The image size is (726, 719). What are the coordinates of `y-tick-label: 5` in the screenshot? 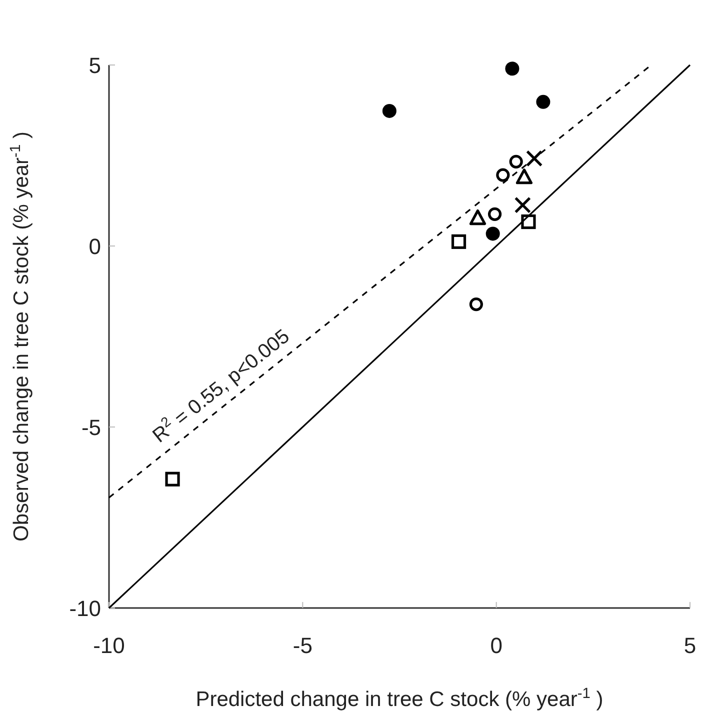 It's located at (94, 65).